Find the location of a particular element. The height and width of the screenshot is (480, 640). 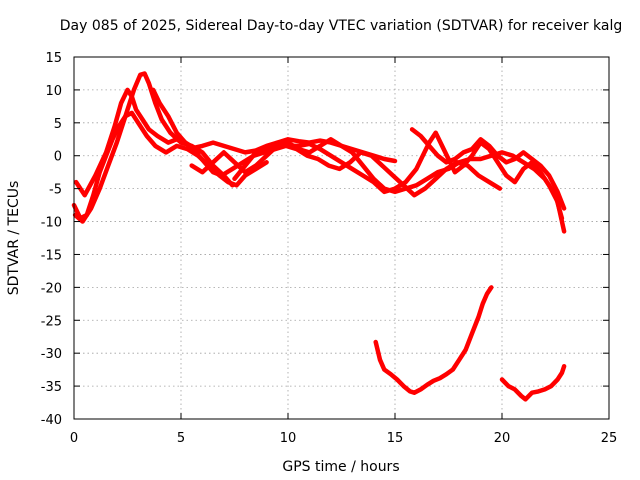

y-tick-label: -40 is located at coordinates (51, 420).